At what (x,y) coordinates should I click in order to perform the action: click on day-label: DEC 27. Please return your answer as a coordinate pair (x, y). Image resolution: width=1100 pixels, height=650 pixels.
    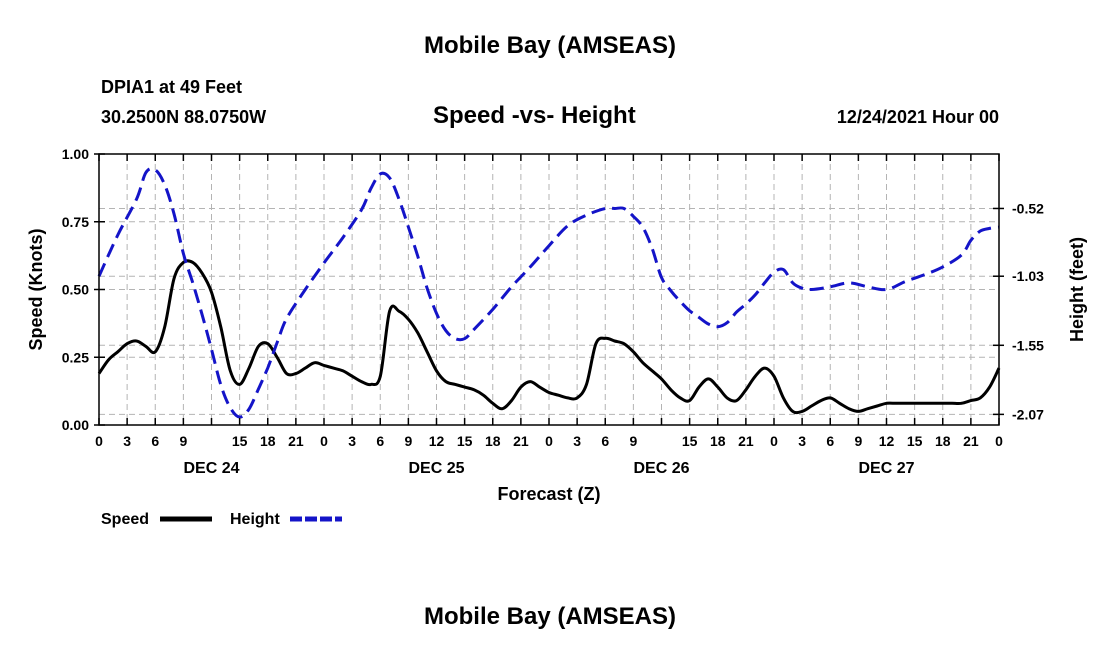
    Looking at the image, I should click on (886, 468).